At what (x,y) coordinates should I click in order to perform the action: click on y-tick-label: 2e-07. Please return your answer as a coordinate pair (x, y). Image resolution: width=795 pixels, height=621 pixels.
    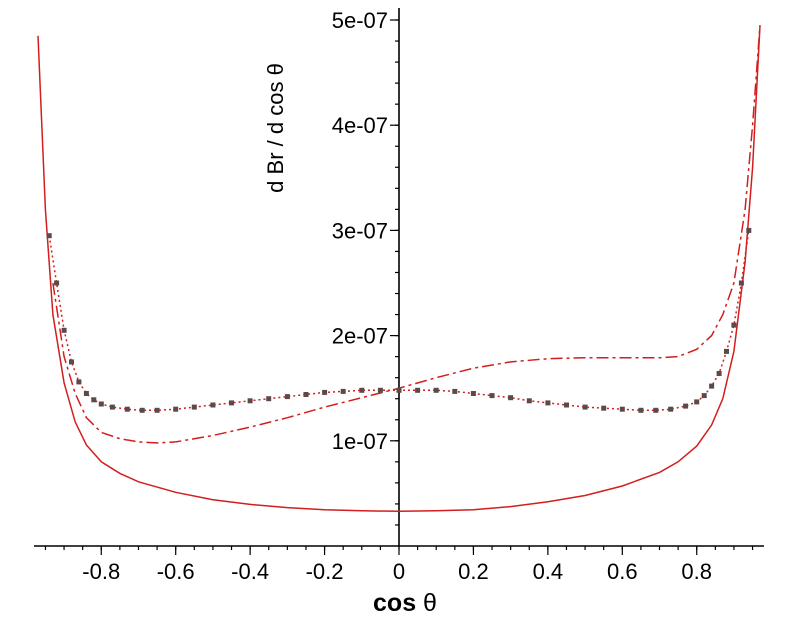
    Looking at the image, I should click on (360, 336).